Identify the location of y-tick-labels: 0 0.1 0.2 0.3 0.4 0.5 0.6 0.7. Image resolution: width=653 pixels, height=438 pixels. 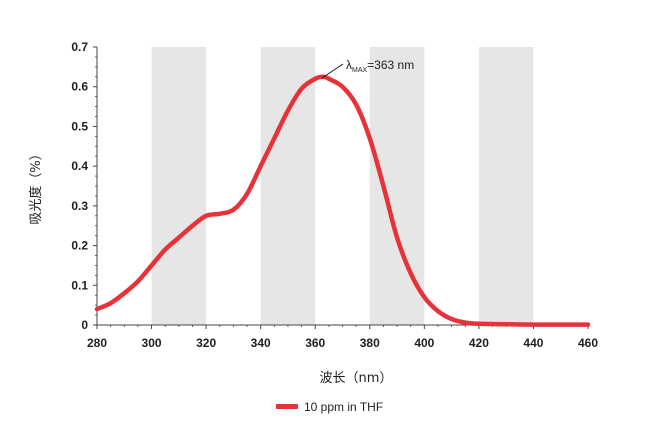
(79, 186).